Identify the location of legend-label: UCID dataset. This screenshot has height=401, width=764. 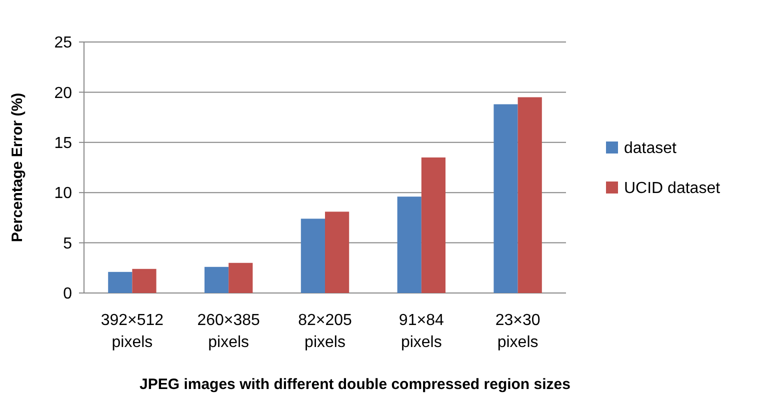
(672, 189).